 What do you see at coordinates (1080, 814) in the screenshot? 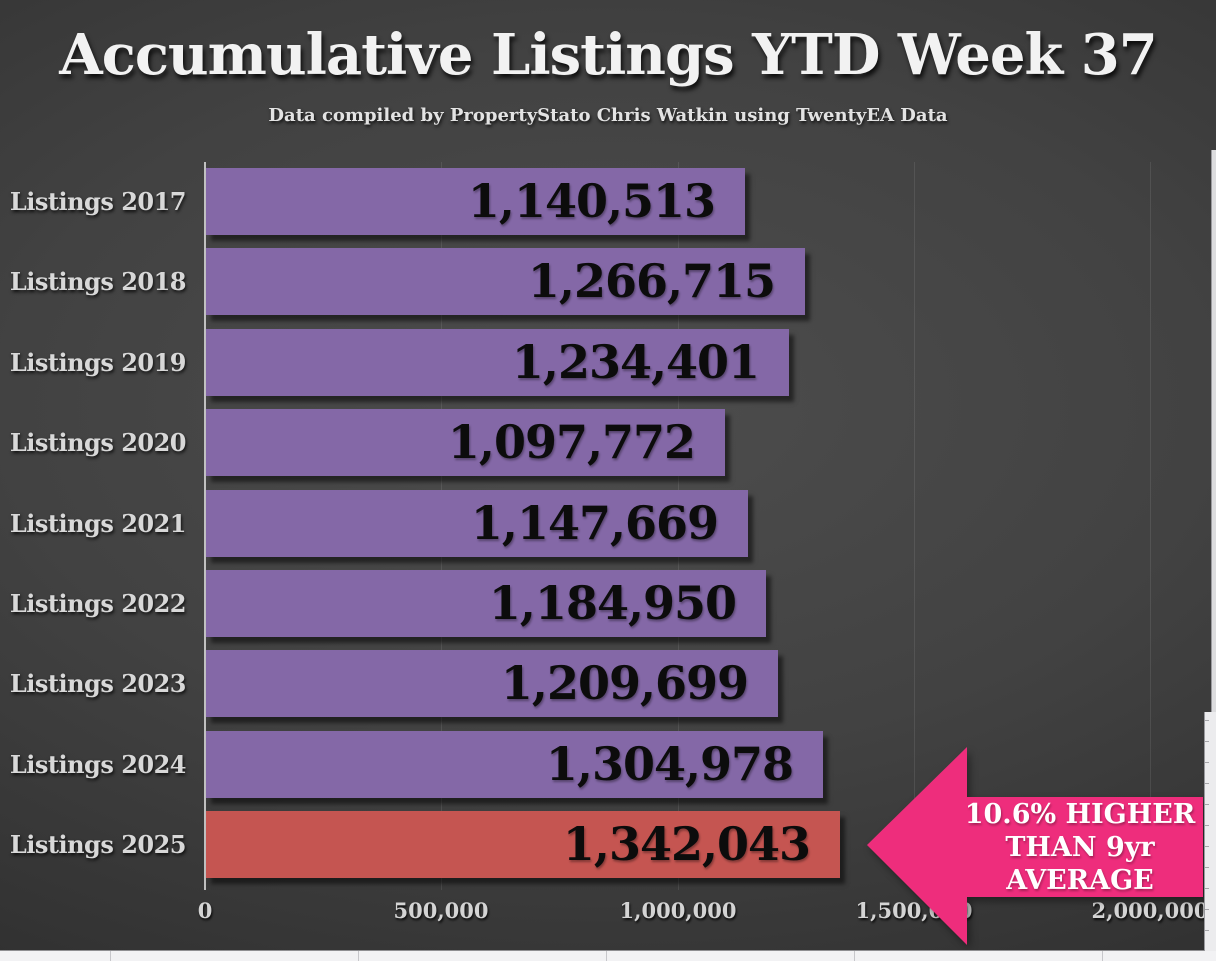
I see `annotation-line: 10.6% HIGHER` at bounding box center [1080, 814].